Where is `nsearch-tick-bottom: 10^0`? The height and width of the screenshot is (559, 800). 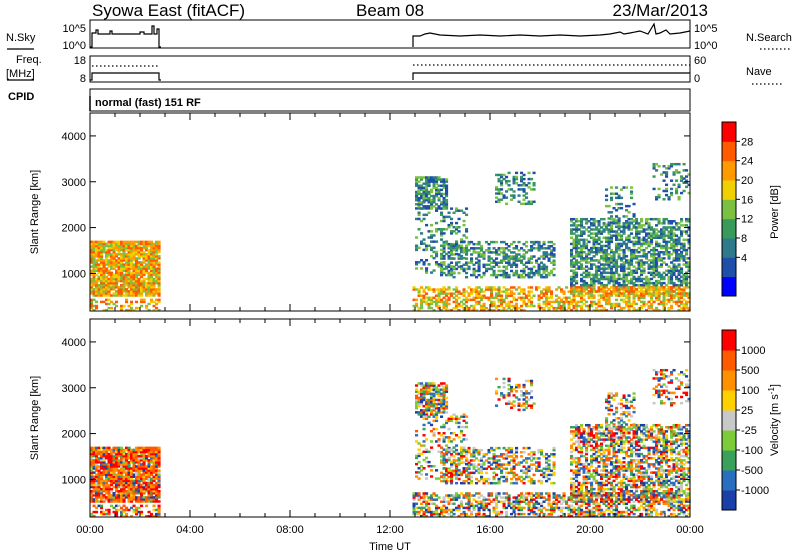
nsearch-tick-bottom: 10^0 is located at coordinates (706, 46).